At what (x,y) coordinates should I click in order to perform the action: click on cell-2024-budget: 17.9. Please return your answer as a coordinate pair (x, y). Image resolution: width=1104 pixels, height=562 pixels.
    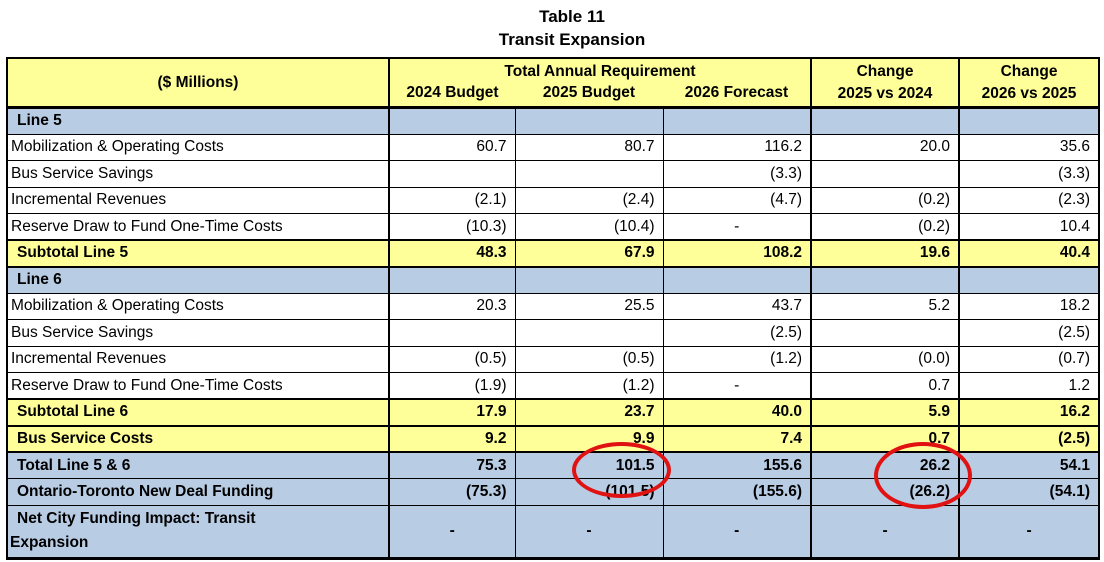
    Looking at the image, I should click on (452, 412).